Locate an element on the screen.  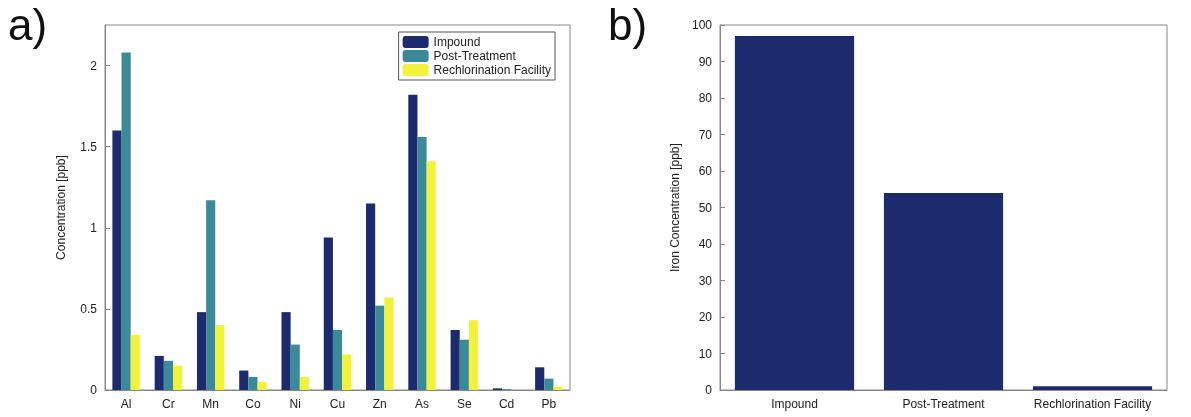
y-tick-label: 60 is located at coordinates (705, 171).